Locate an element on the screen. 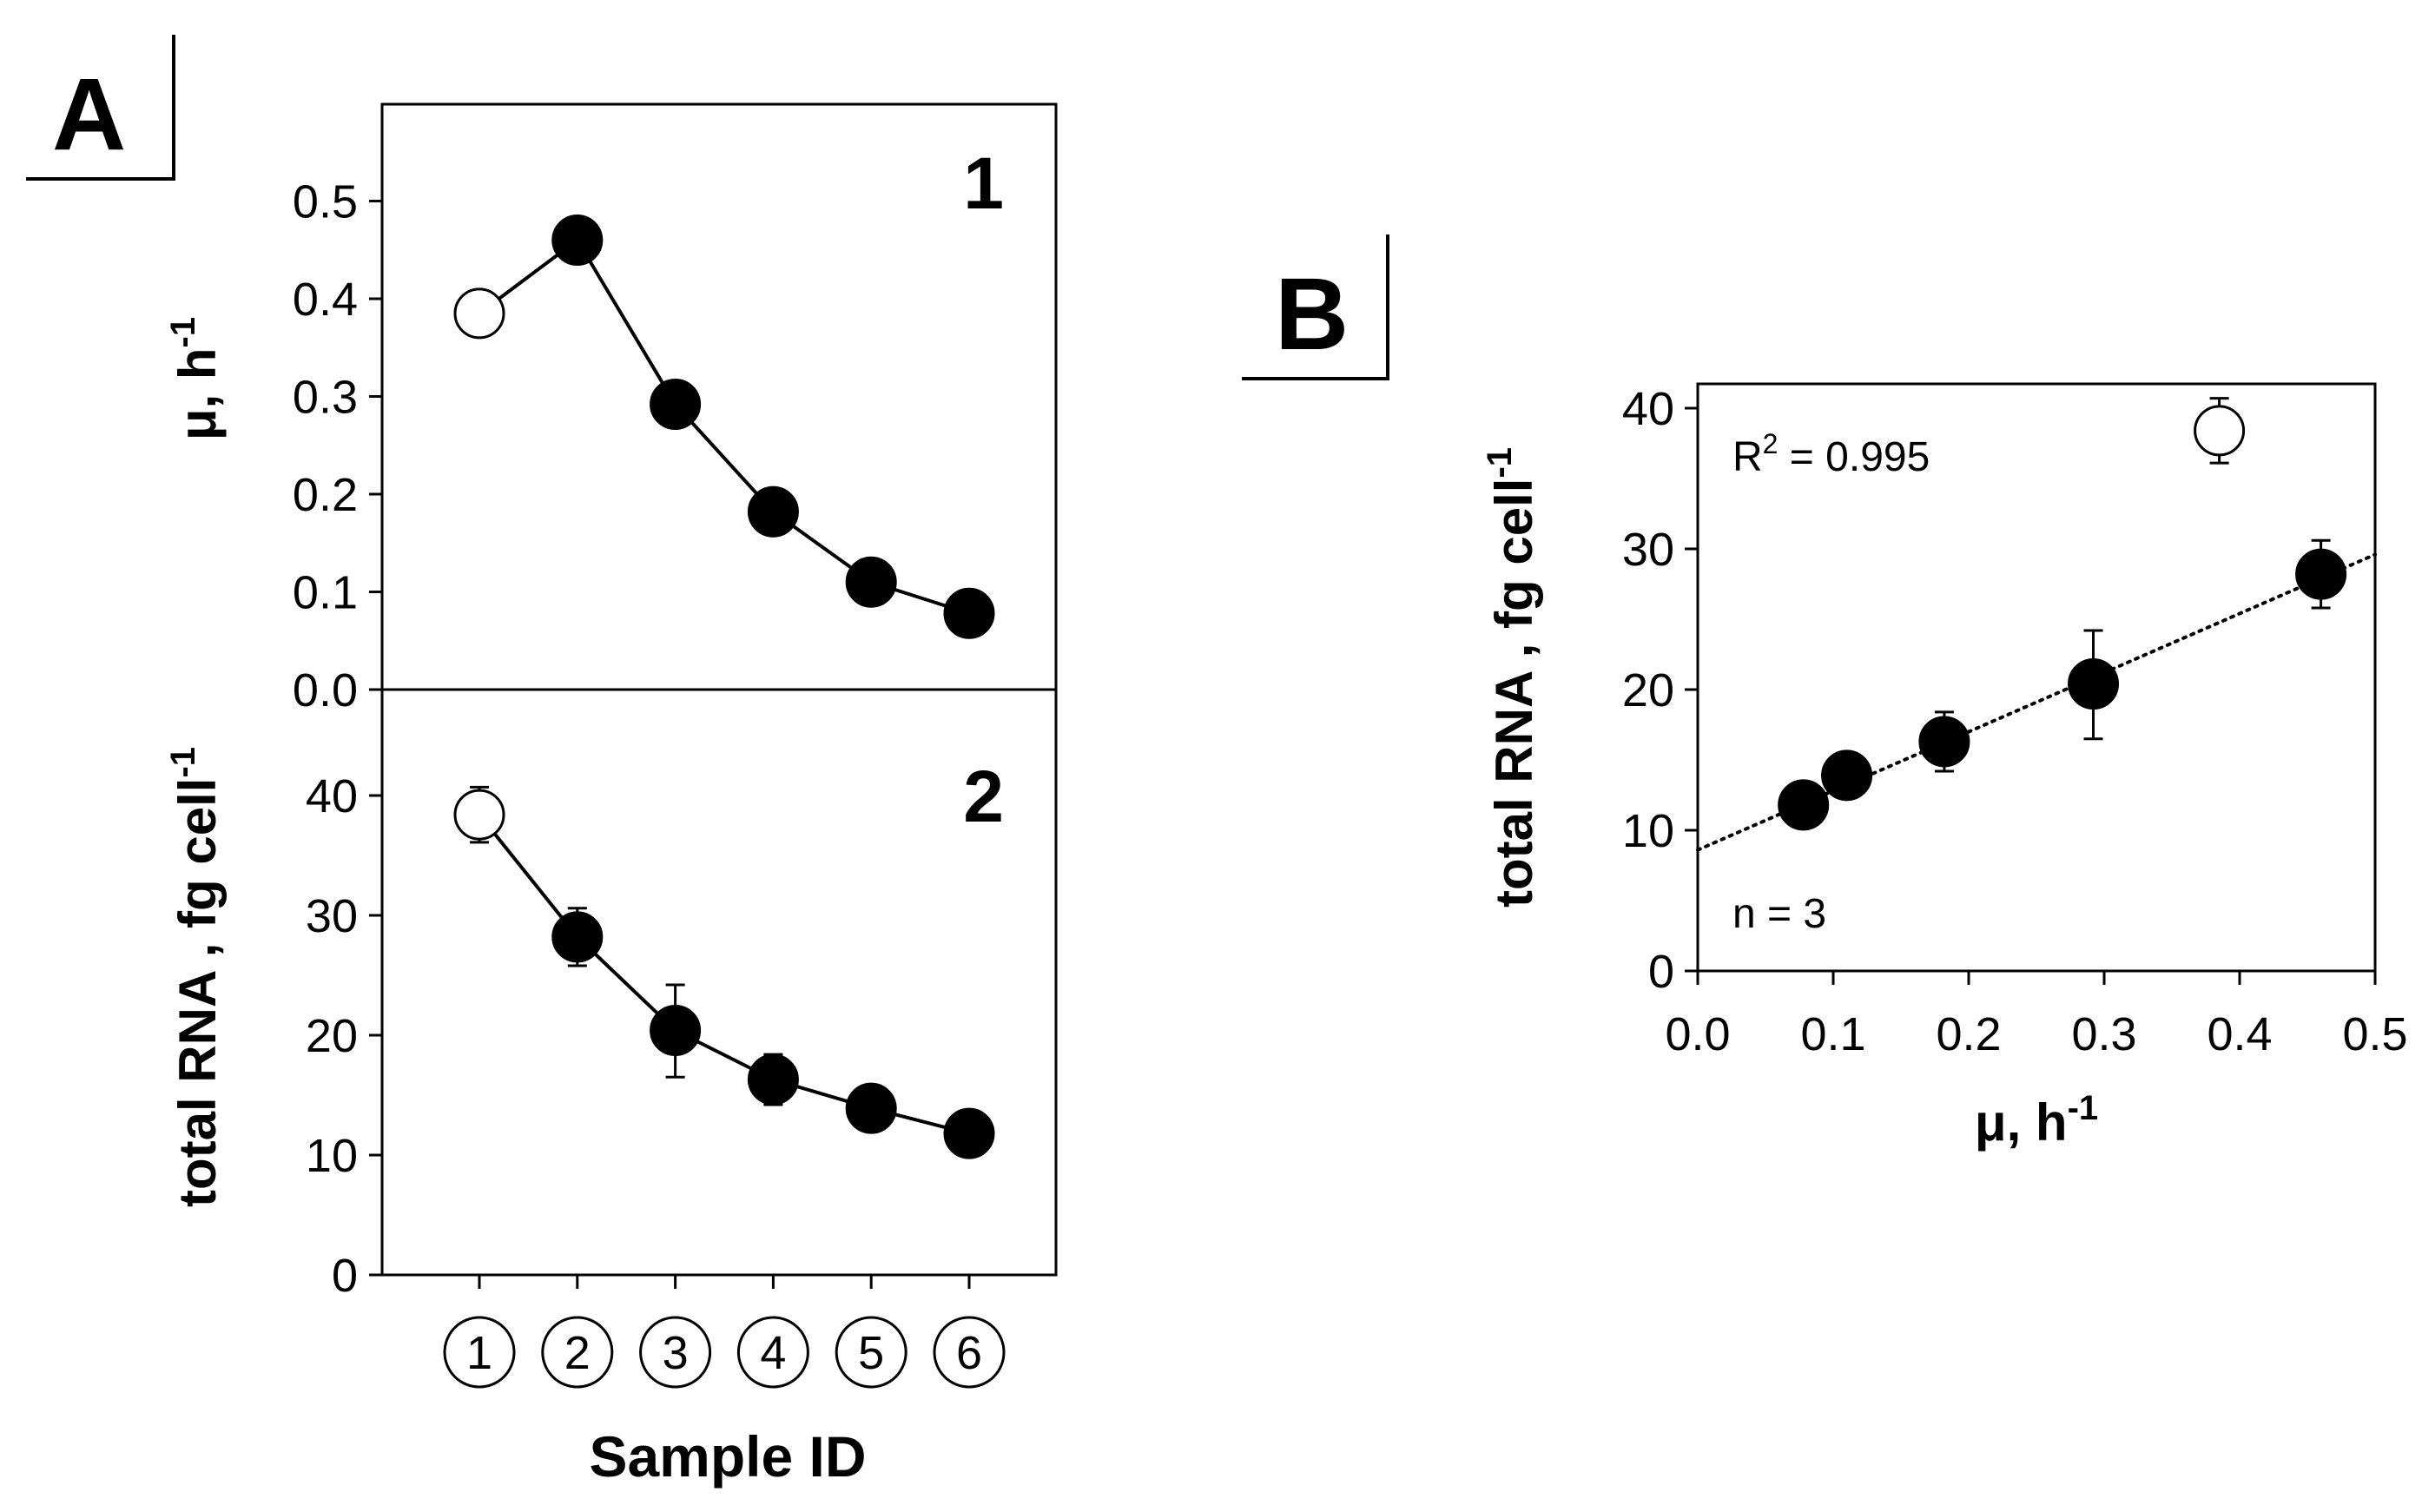 This screenshot has width=2422, height=1512. panel-label-a: A is located at coordinates (89, 114).